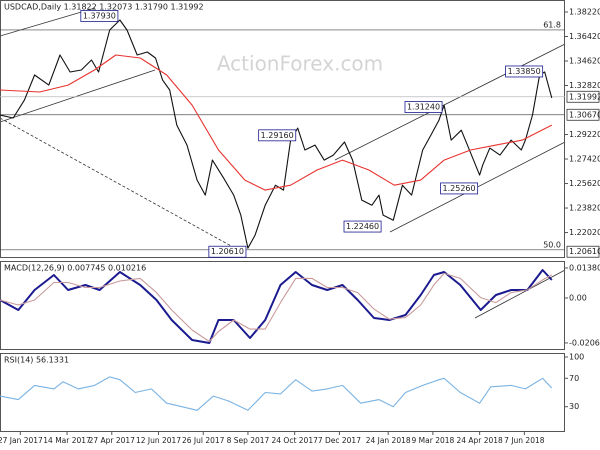  What do you see at coordinates (339, 440) in the screenshot?
I see `x-tick-label: 7 Dec 2017` at bounding box center [339, 440].